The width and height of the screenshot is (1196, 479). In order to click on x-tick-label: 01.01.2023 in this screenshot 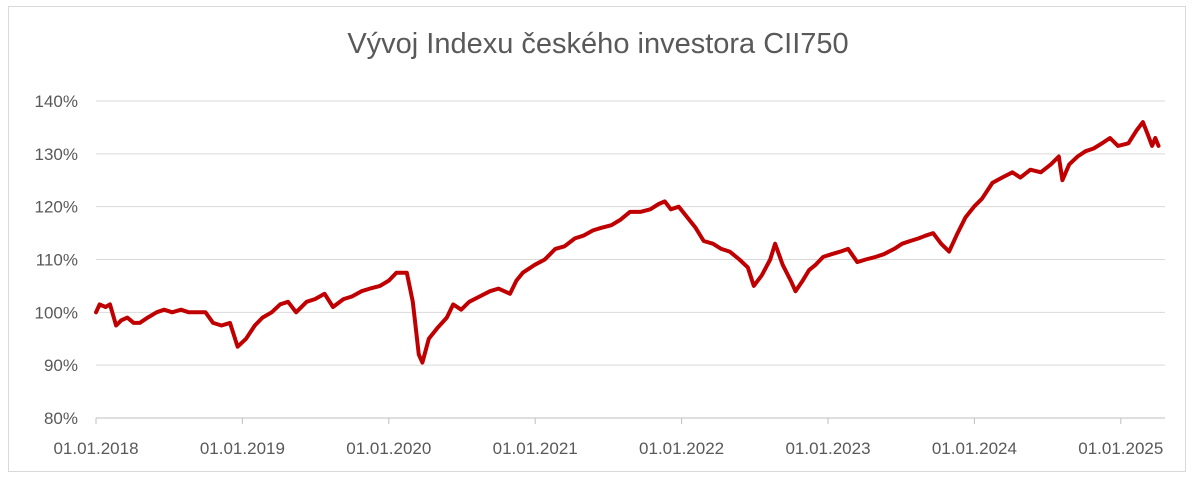, I will do `click(827, 448)`.